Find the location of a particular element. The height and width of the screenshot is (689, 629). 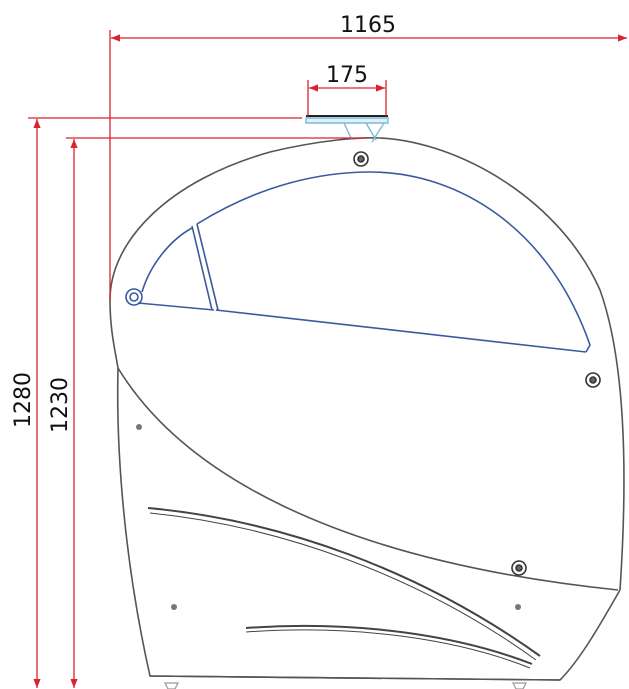

swoosh-lower-edge is located at coordinates (388, 649).